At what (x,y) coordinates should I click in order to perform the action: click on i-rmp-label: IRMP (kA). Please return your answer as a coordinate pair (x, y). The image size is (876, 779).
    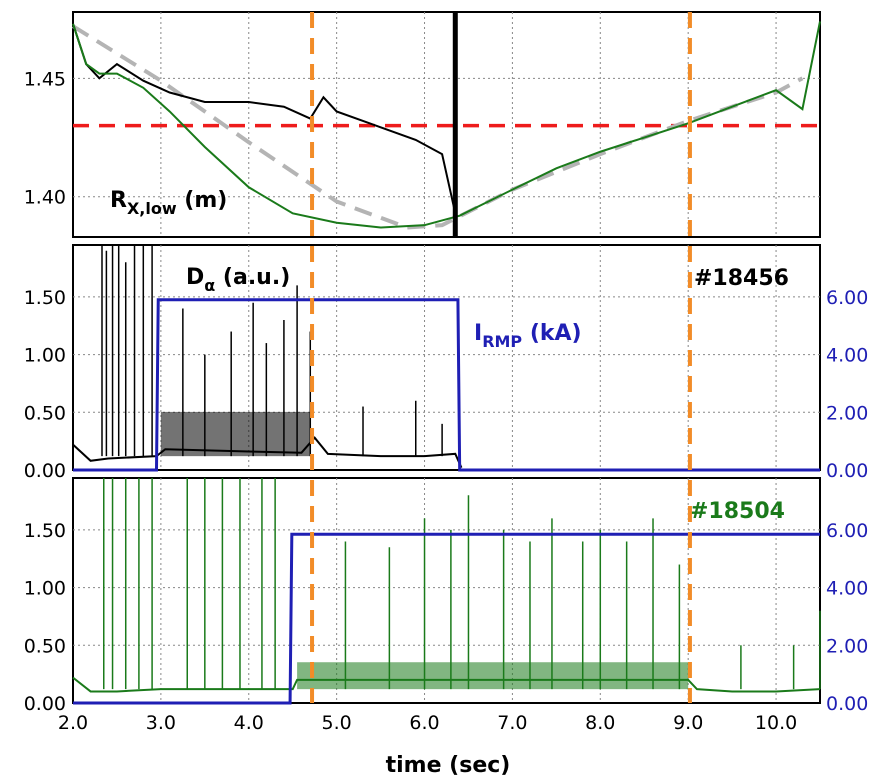
    Looking at the image, I should click on (528, 336).